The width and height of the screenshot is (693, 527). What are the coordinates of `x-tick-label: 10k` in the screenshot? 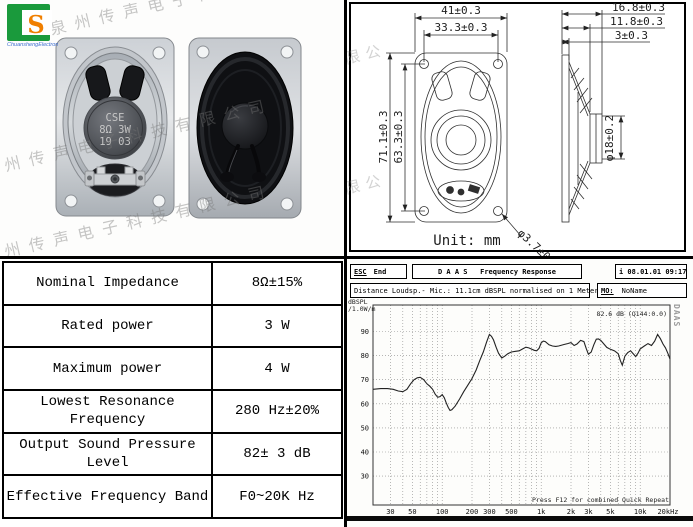 It's located at (640, 512).